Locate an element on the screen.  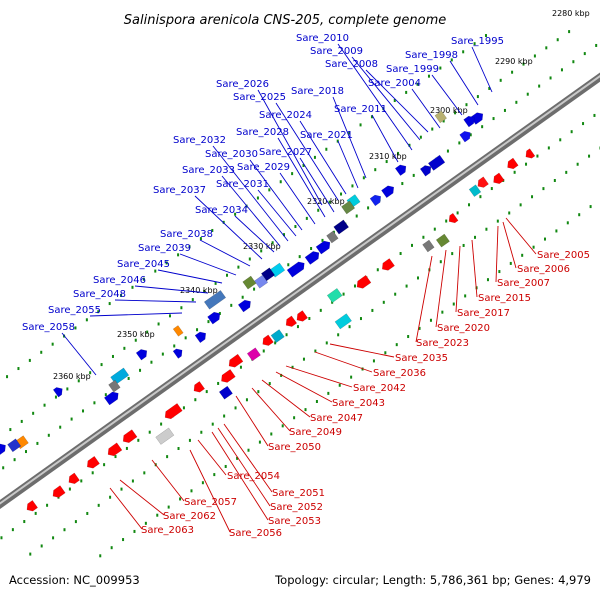
gene-label: Sare_2062 is located at coordinates (189, 516).